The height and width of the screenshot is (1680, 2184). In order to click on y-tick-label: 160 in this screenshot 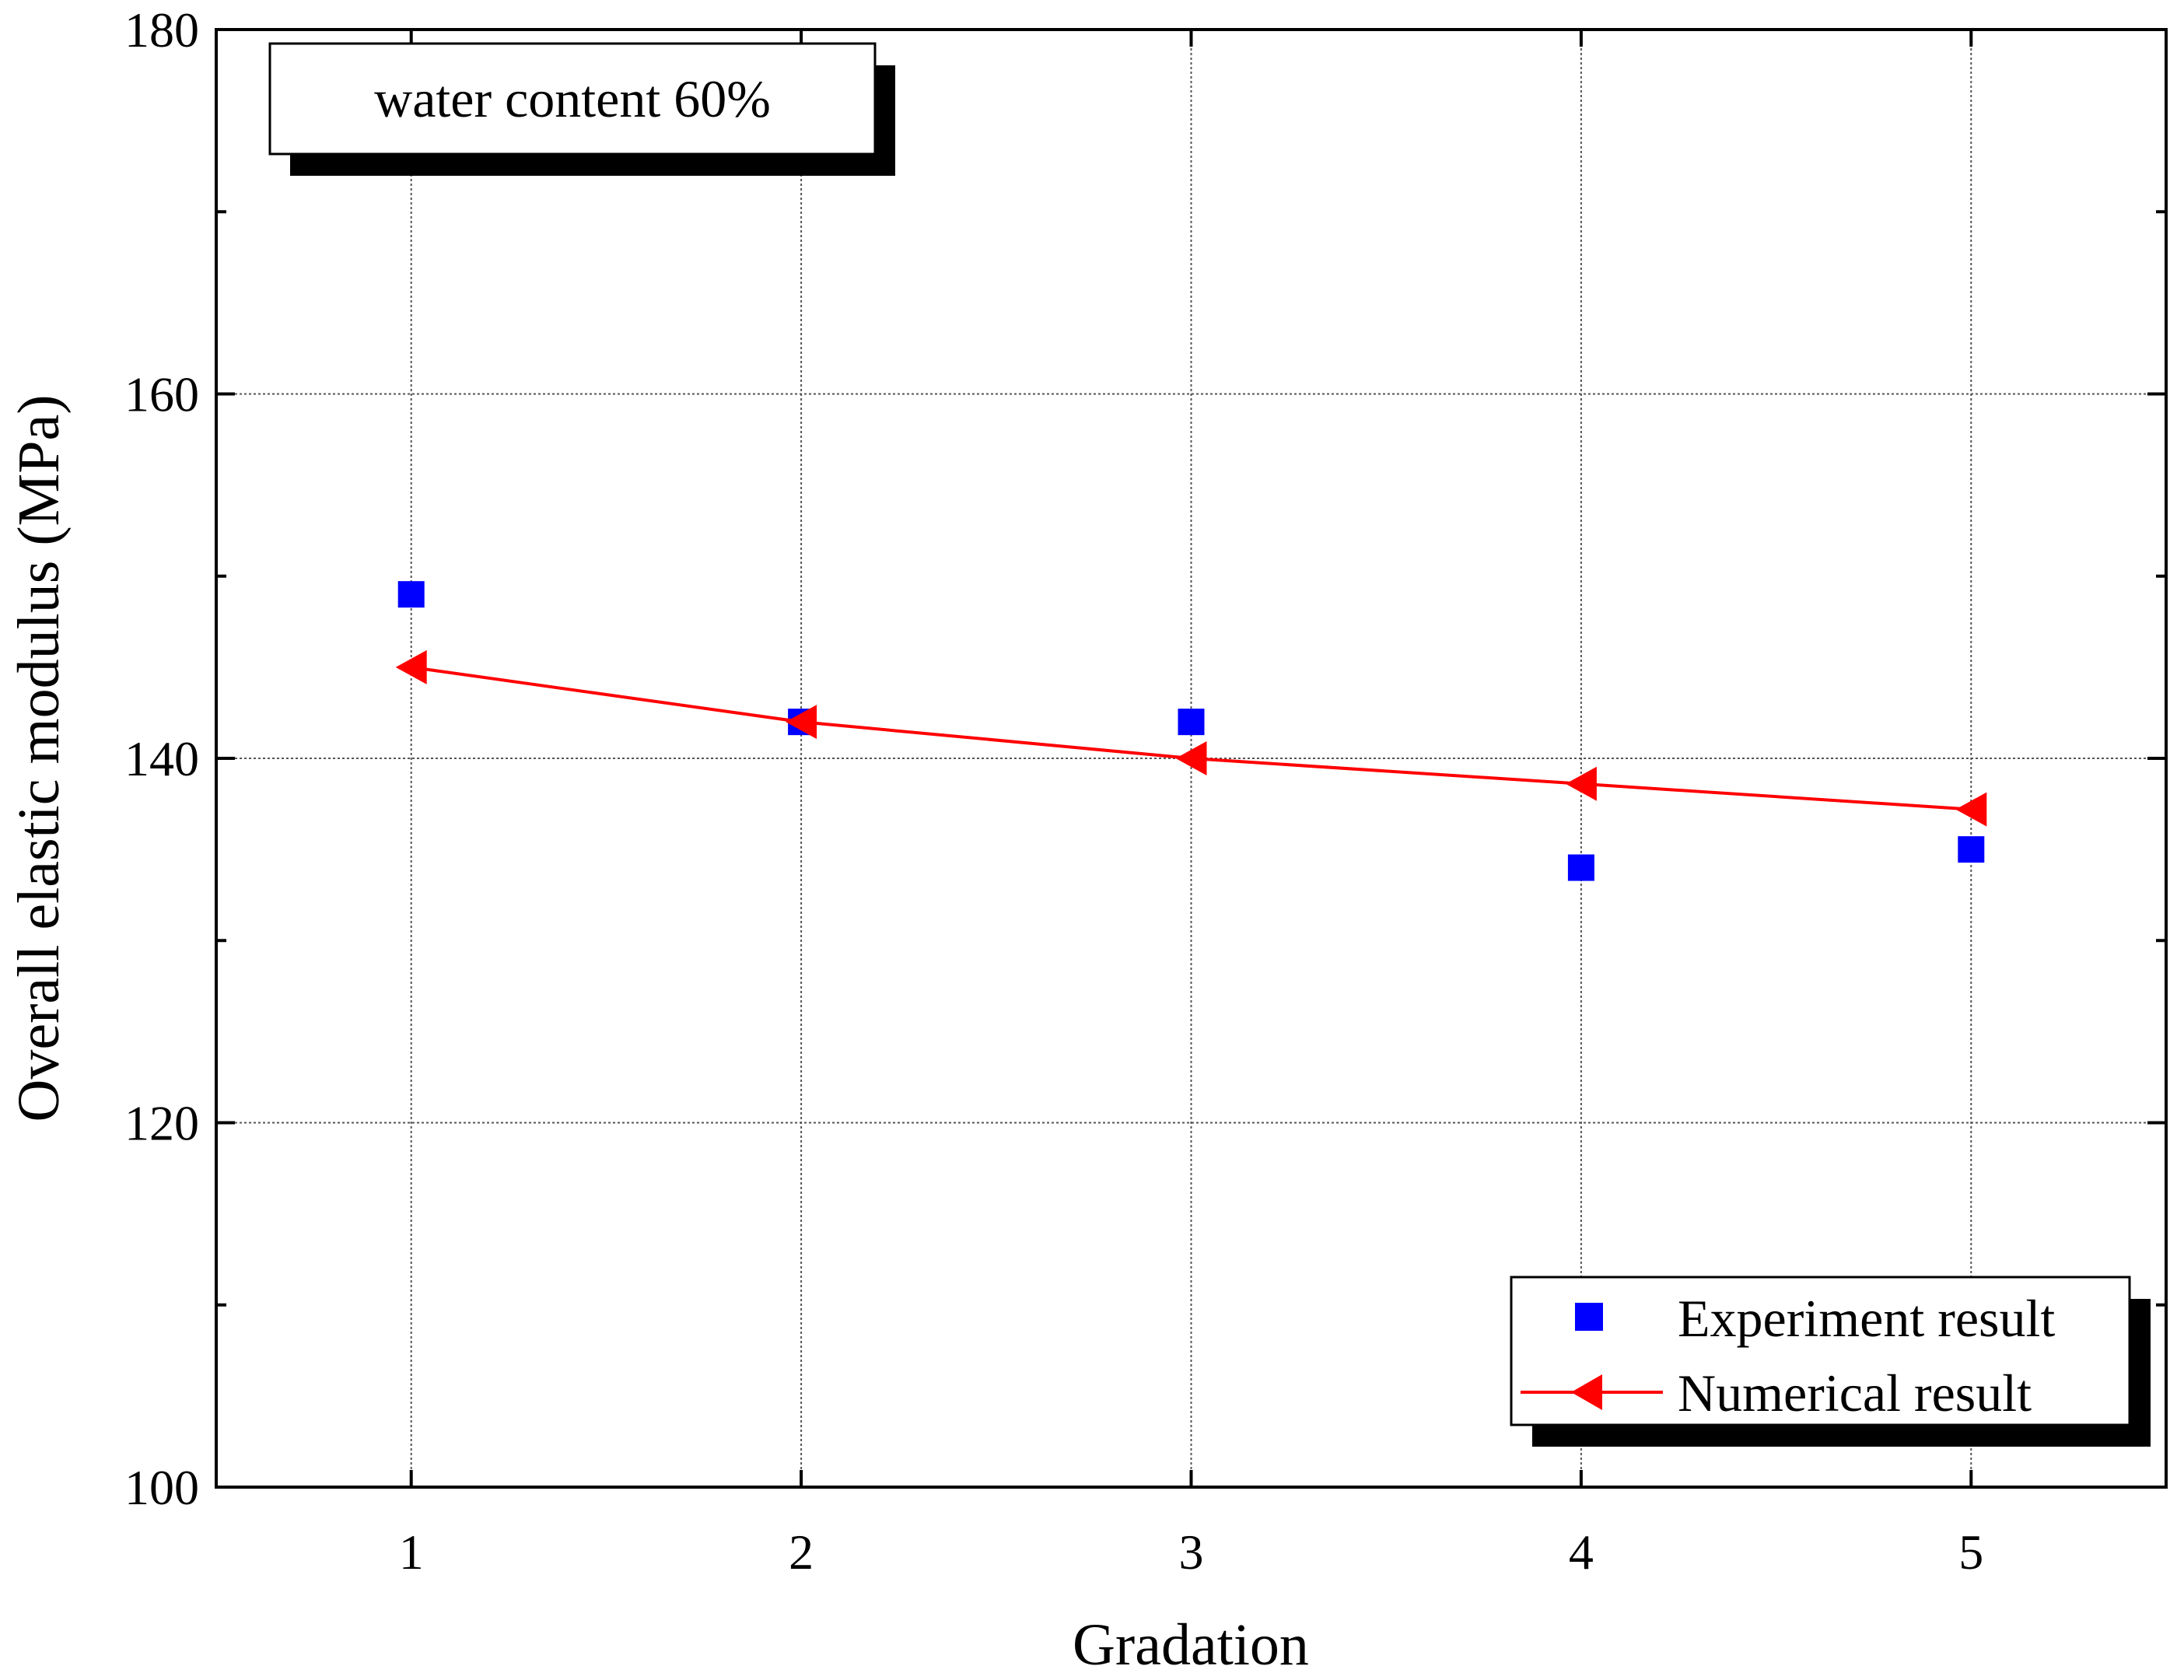, I will do `click(162, 395)`.